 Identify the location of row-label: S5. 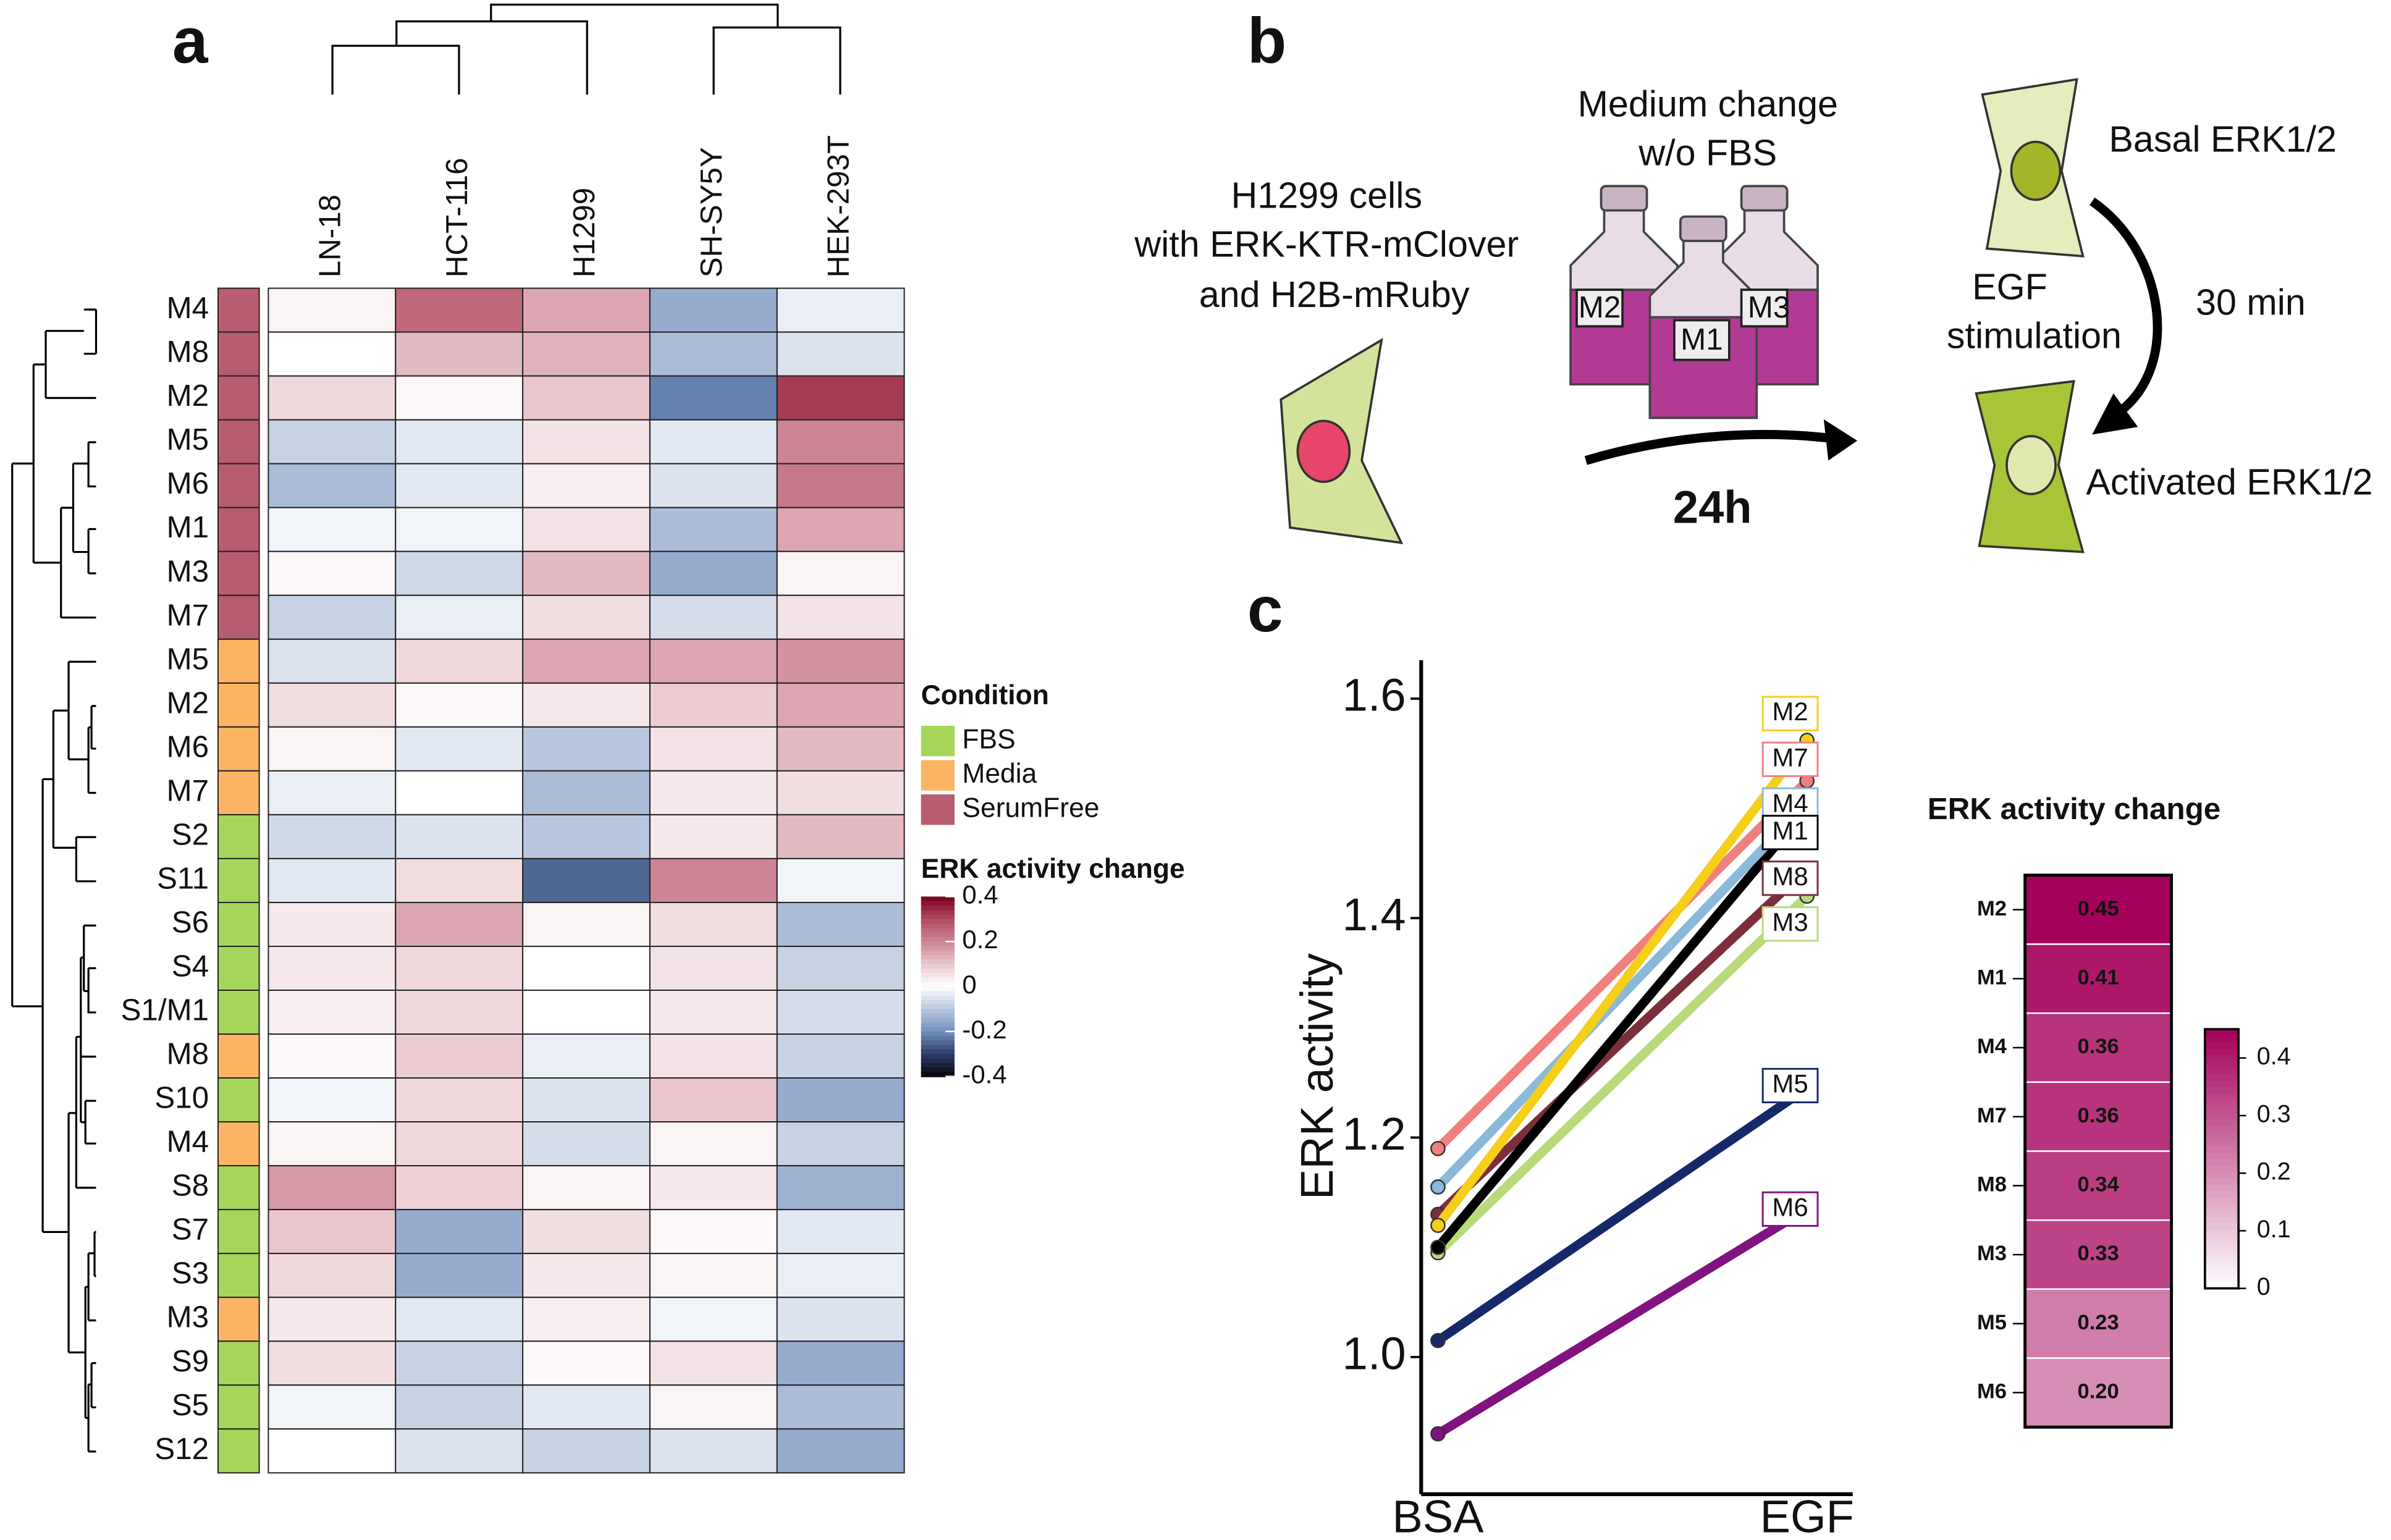
(191, 1405).